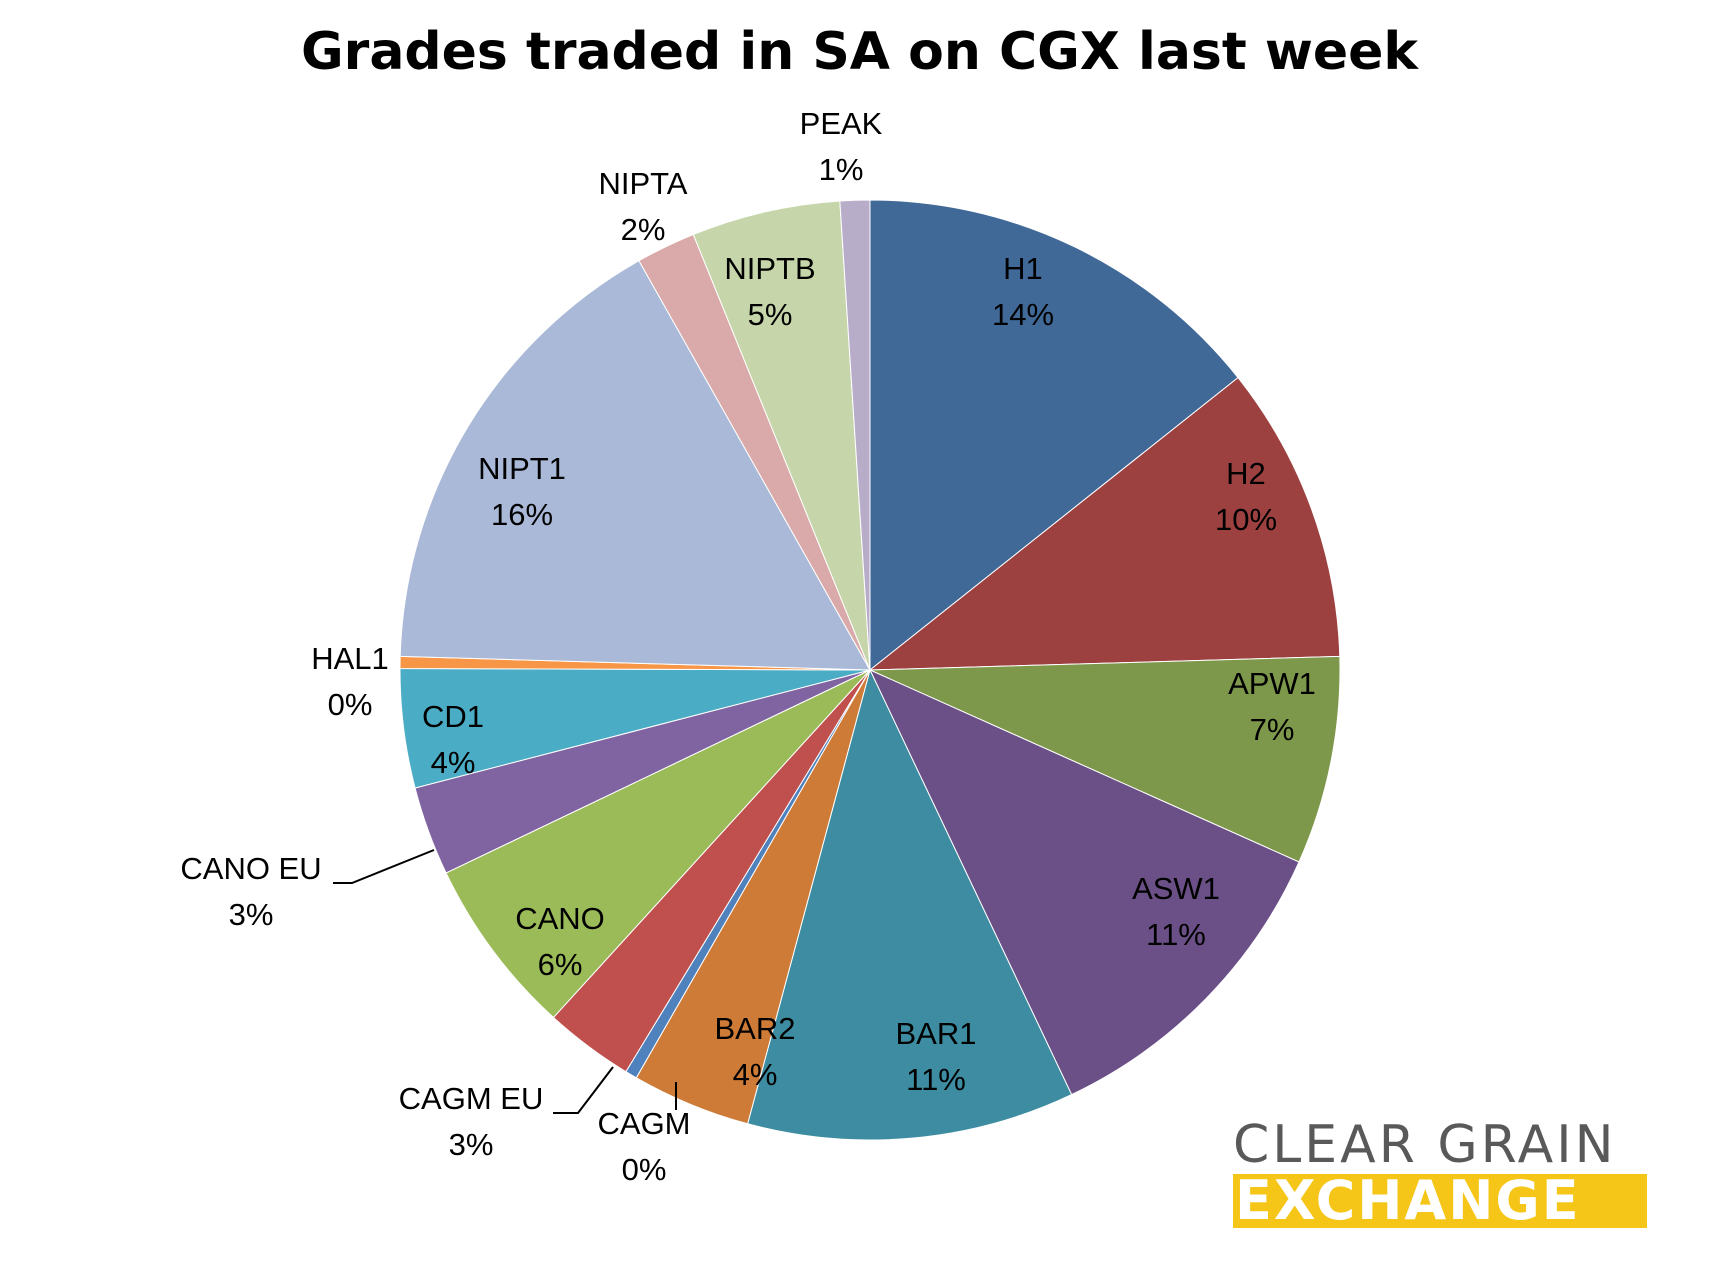  What do you see at coordinates (770, 314) in the screenshot?
I see `slice-percent-niptb: 5%` at bounding box center [770, 314].